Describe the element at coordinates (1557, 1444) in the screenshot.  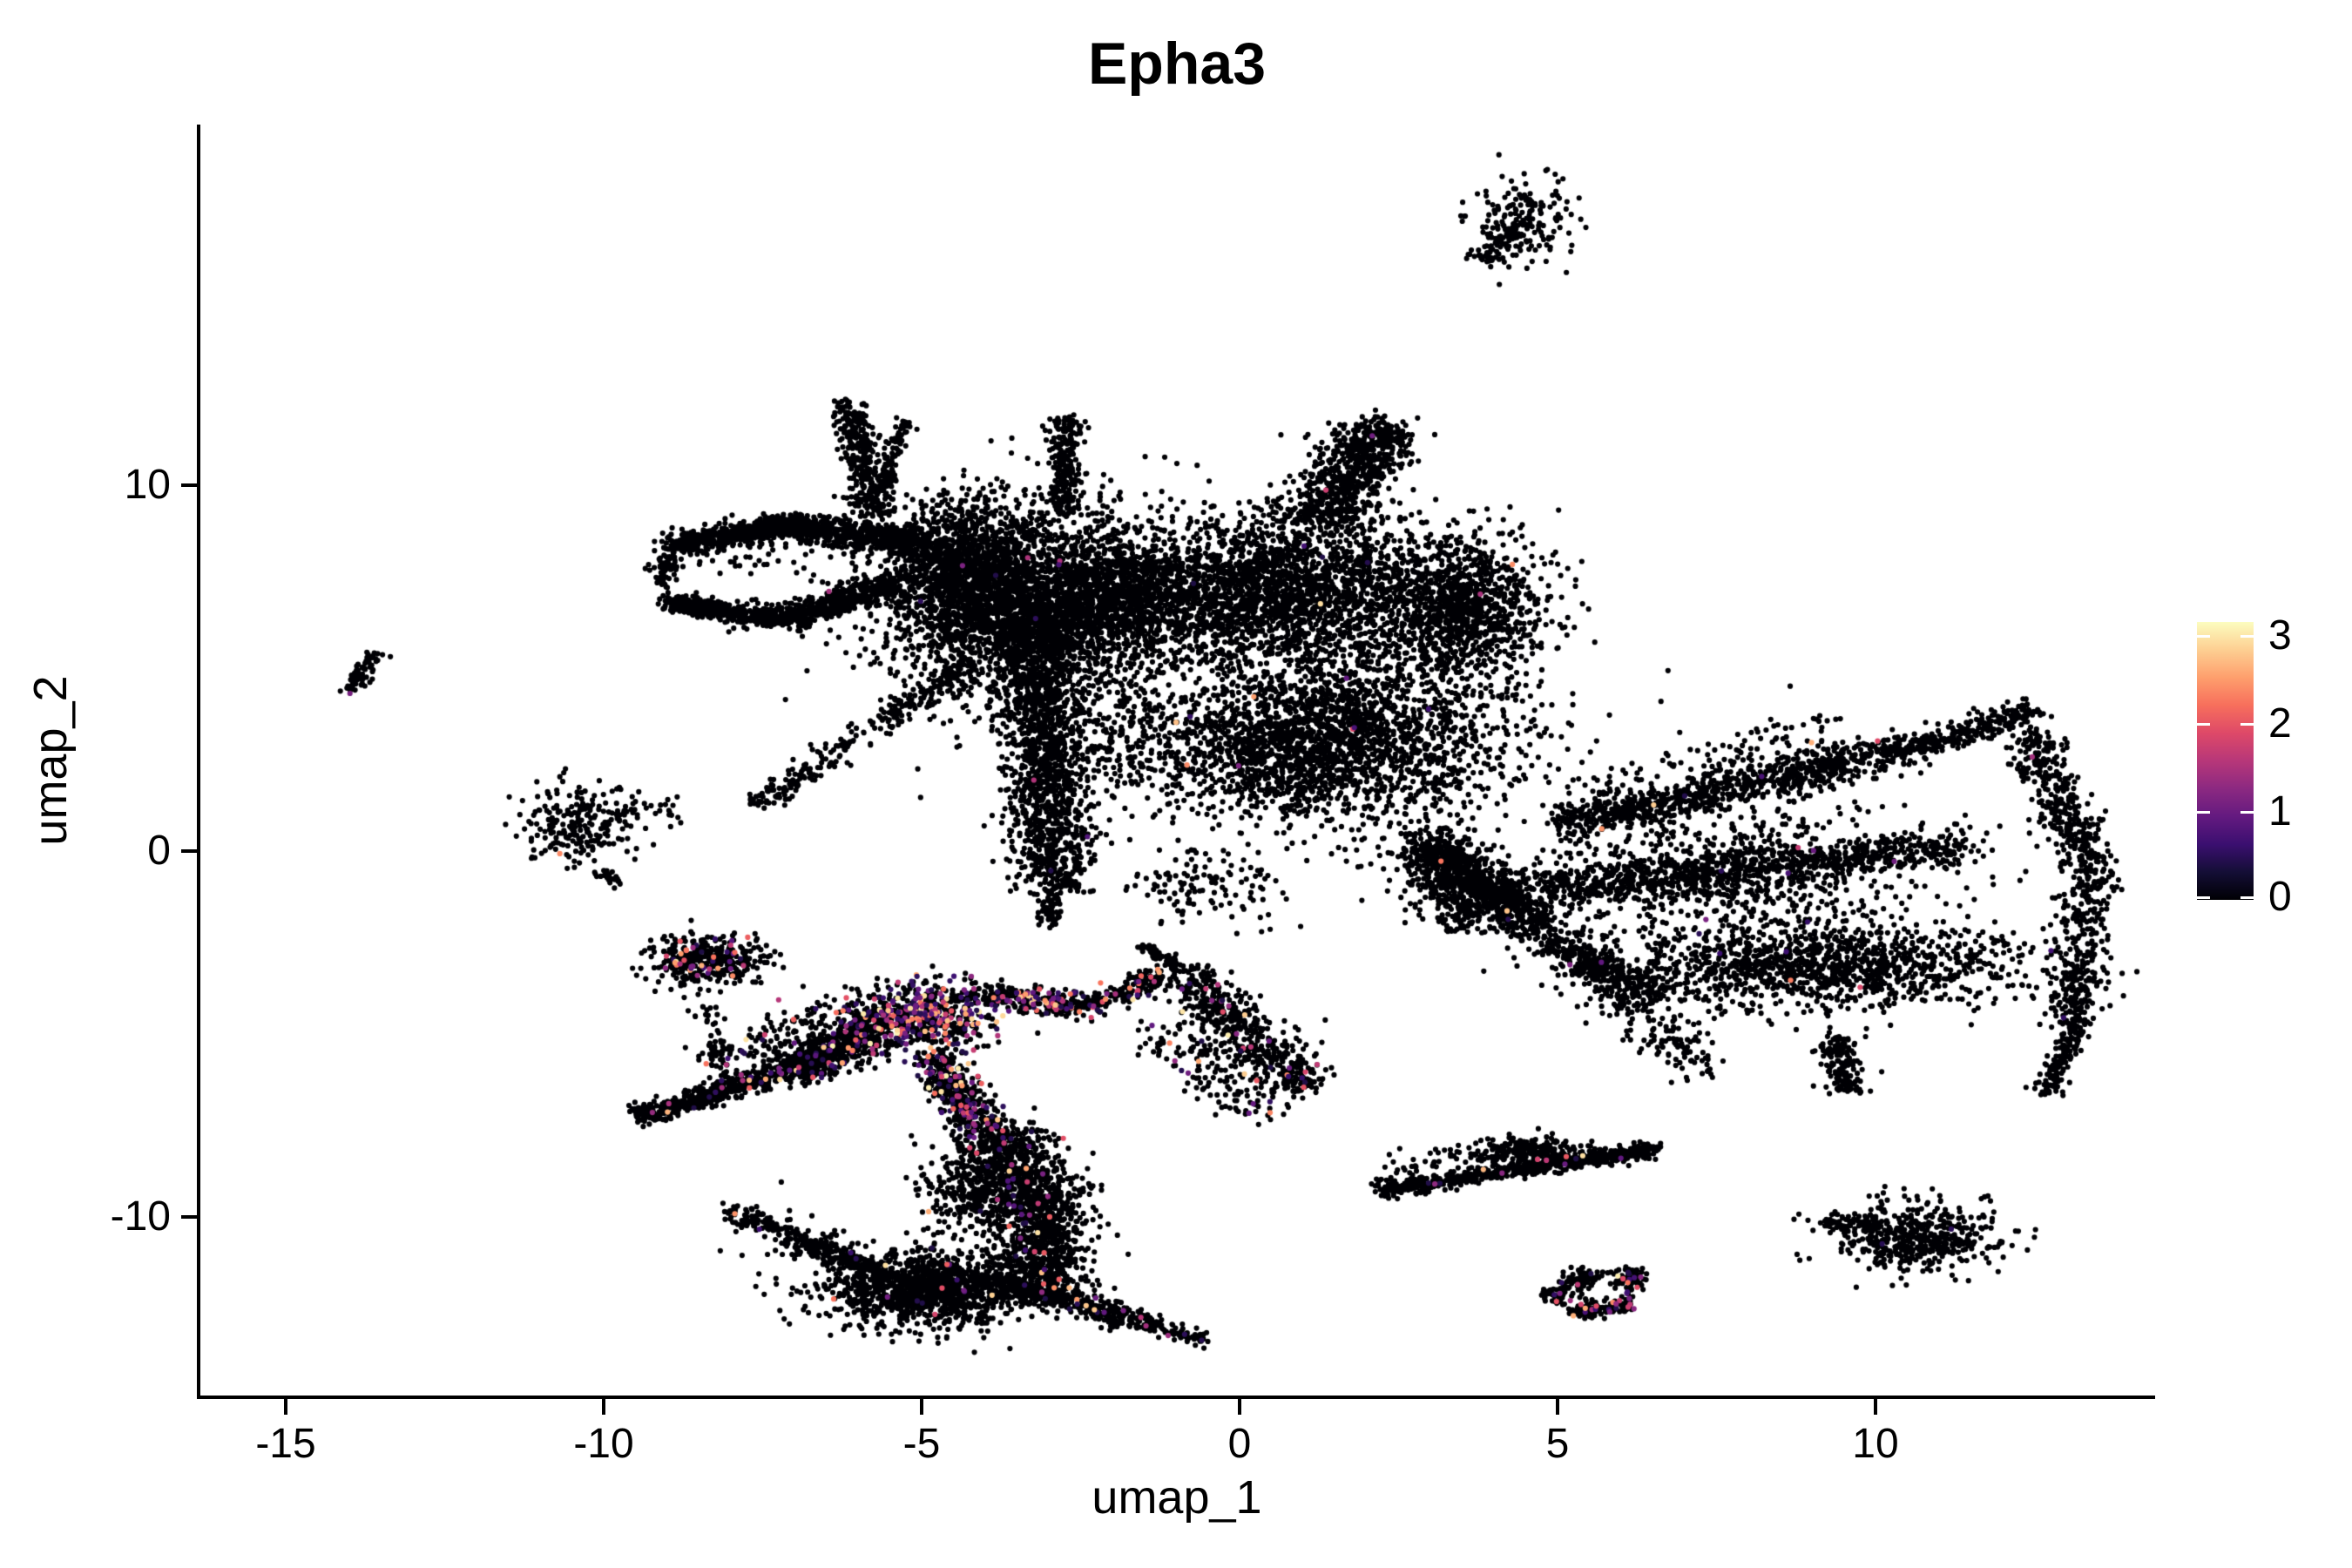
I see `x-tick-label: 5` at that location.